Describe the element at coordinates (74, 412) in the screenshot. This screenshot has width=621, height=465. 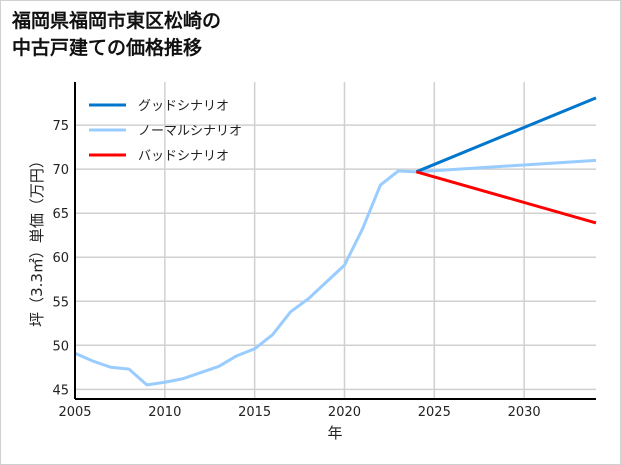
I see `x-tick-label: 2005` at that location.